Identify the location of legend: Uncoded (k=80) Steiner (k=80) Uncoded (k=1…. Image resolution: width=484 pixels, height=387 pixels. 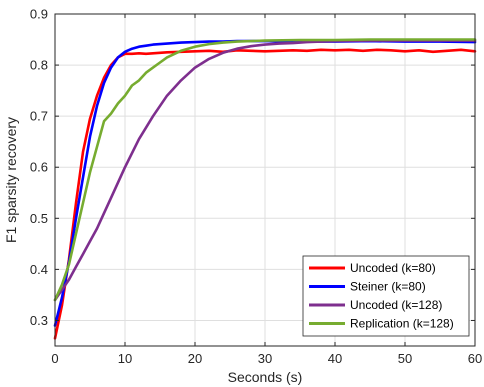
(386, 296).